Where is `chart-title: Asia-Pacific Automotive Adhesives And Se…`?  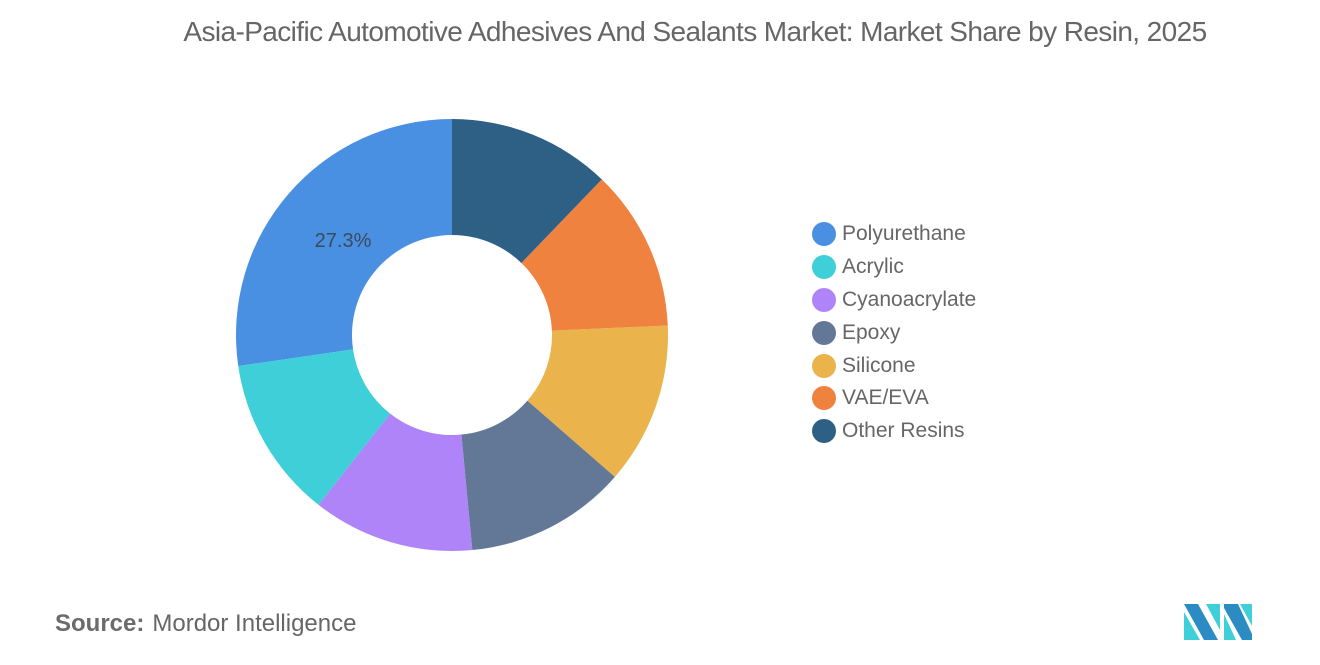 chart-title: Asia-Pacific Automotive Adhesives And Se… is located at coordinates (695, 31).